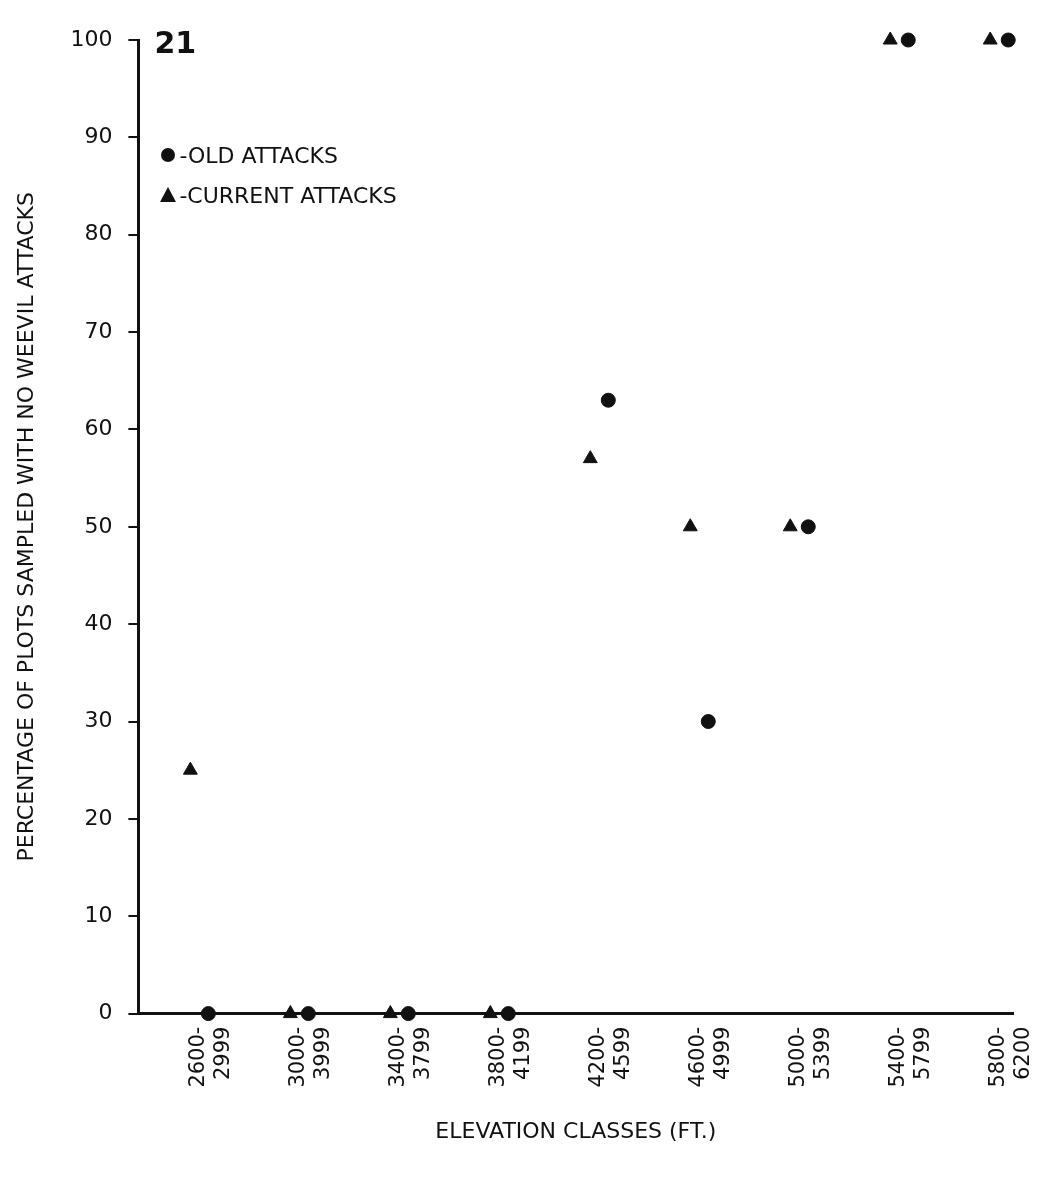 Image resolution: width=1052 pixels, height=1179 pixels. I want to click on y-tick-label: 60, so click(98, 428).